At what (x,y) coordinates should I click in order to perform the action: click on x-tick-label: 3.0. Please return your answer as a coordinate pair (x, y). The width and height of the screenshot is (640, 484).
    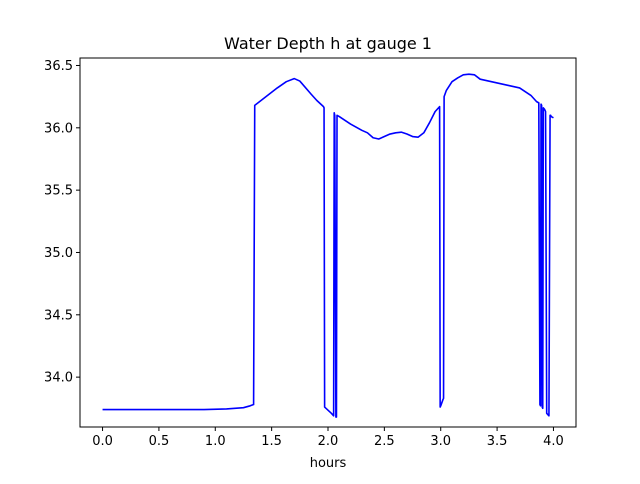
    Looking at the image, I should click on (440, 441).